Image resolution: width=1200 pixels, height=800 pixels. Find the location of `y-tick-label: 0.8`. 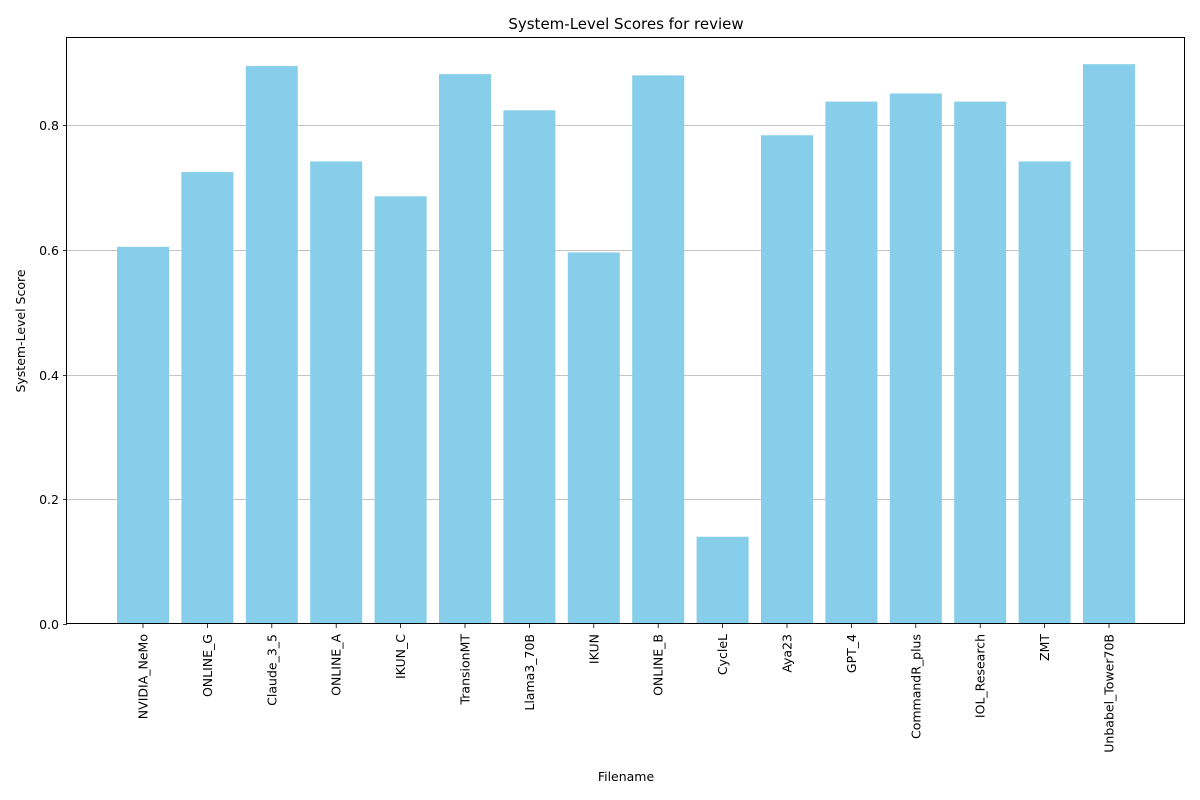

y-tick-label: 0.8 is located at coordinates (49, 125).